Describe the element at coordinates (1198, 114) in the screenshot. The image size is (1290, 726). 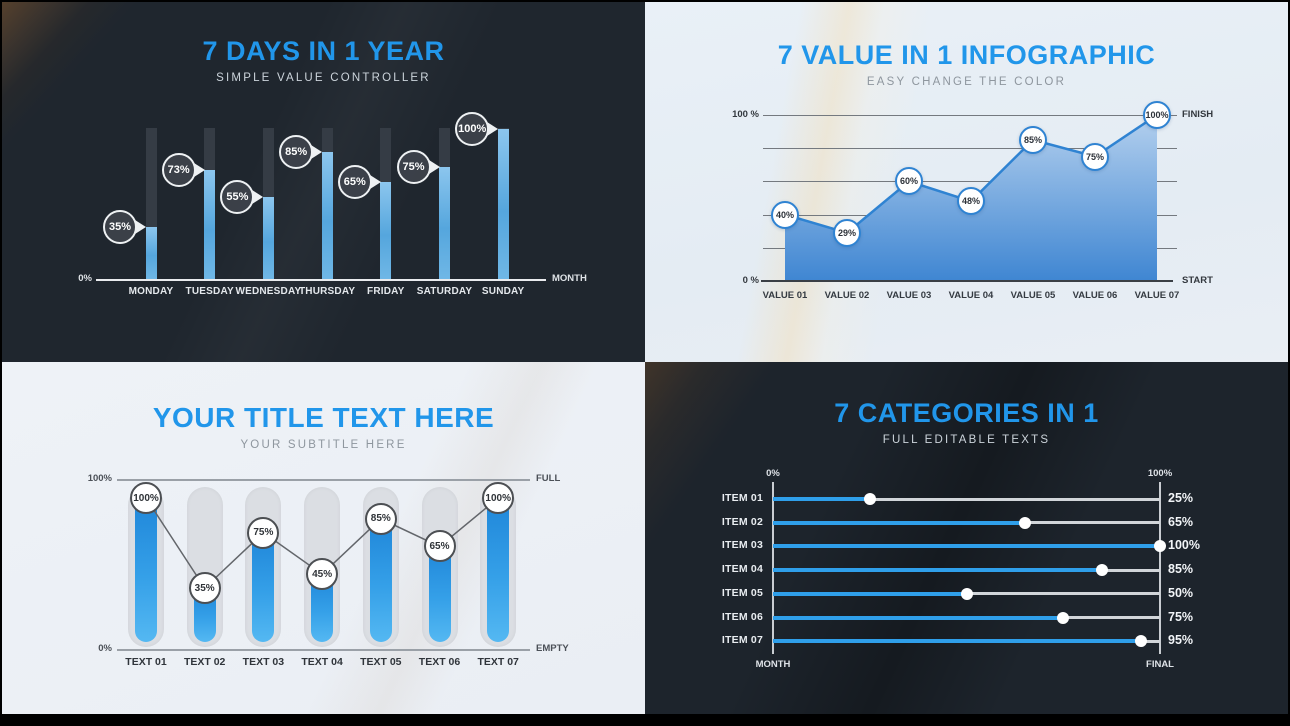
I see `values-finish-label: FINISH` at that location.